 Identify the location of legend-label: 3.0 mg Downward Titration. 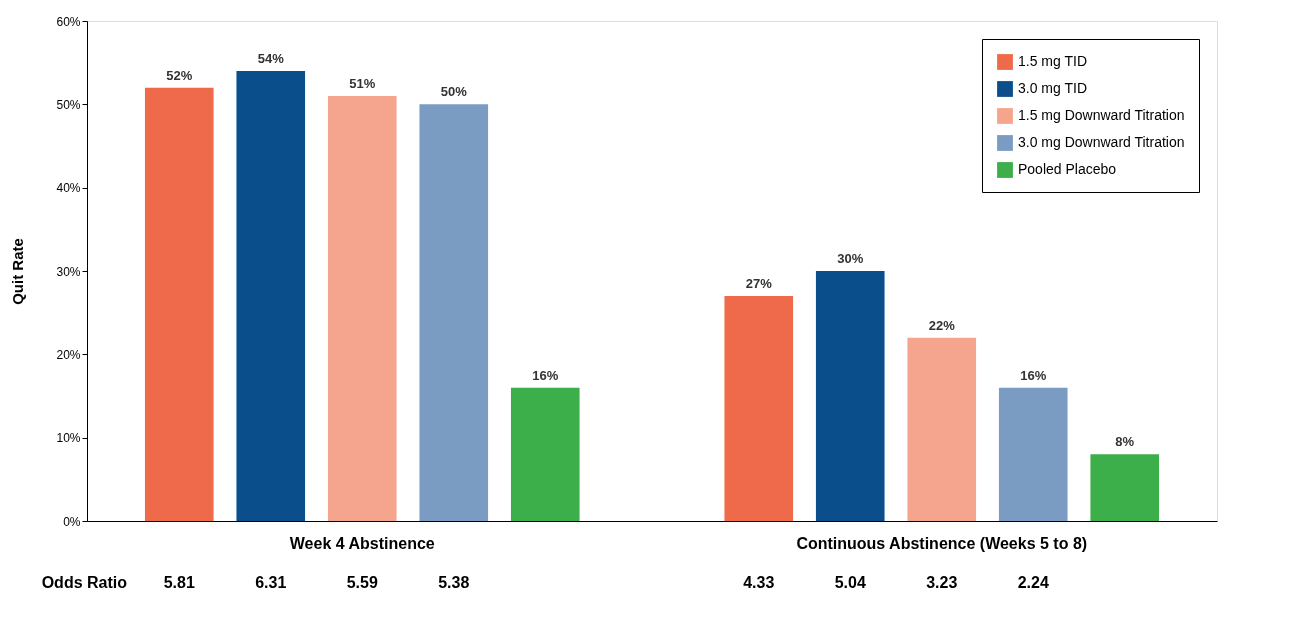
(1101, 142).